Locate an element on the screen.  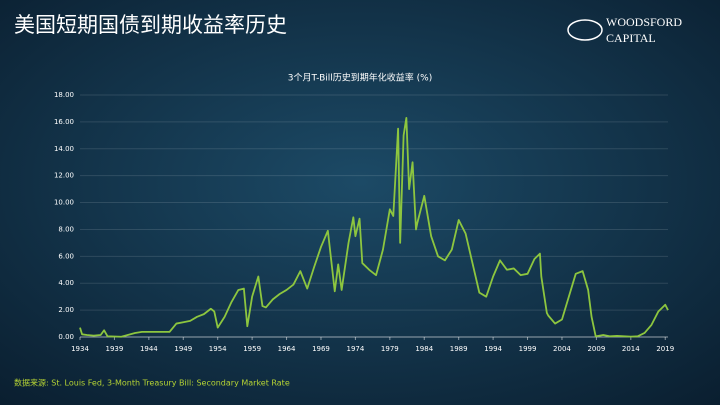
x-tick-label: 1949 is located at coordinates (183, 349).